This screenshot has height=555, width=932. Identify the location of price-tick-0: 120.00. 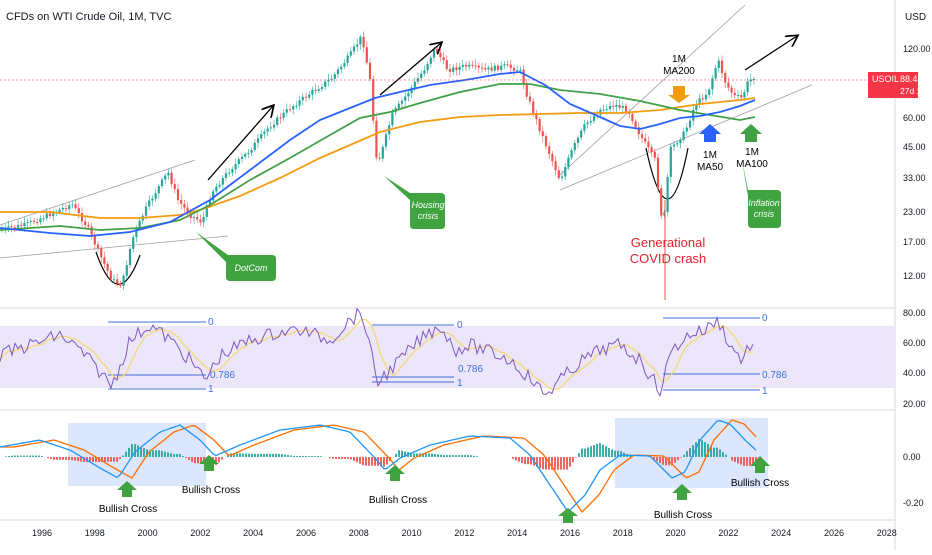
(917, 49).